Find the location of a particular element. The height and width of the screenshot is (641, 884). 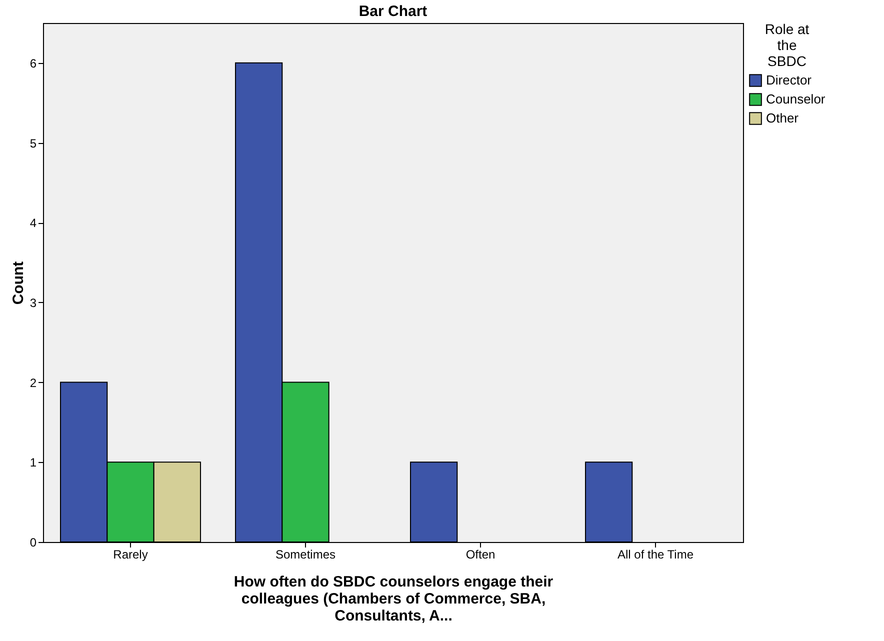

legend-label: Other is located at coordinates (783, 118).